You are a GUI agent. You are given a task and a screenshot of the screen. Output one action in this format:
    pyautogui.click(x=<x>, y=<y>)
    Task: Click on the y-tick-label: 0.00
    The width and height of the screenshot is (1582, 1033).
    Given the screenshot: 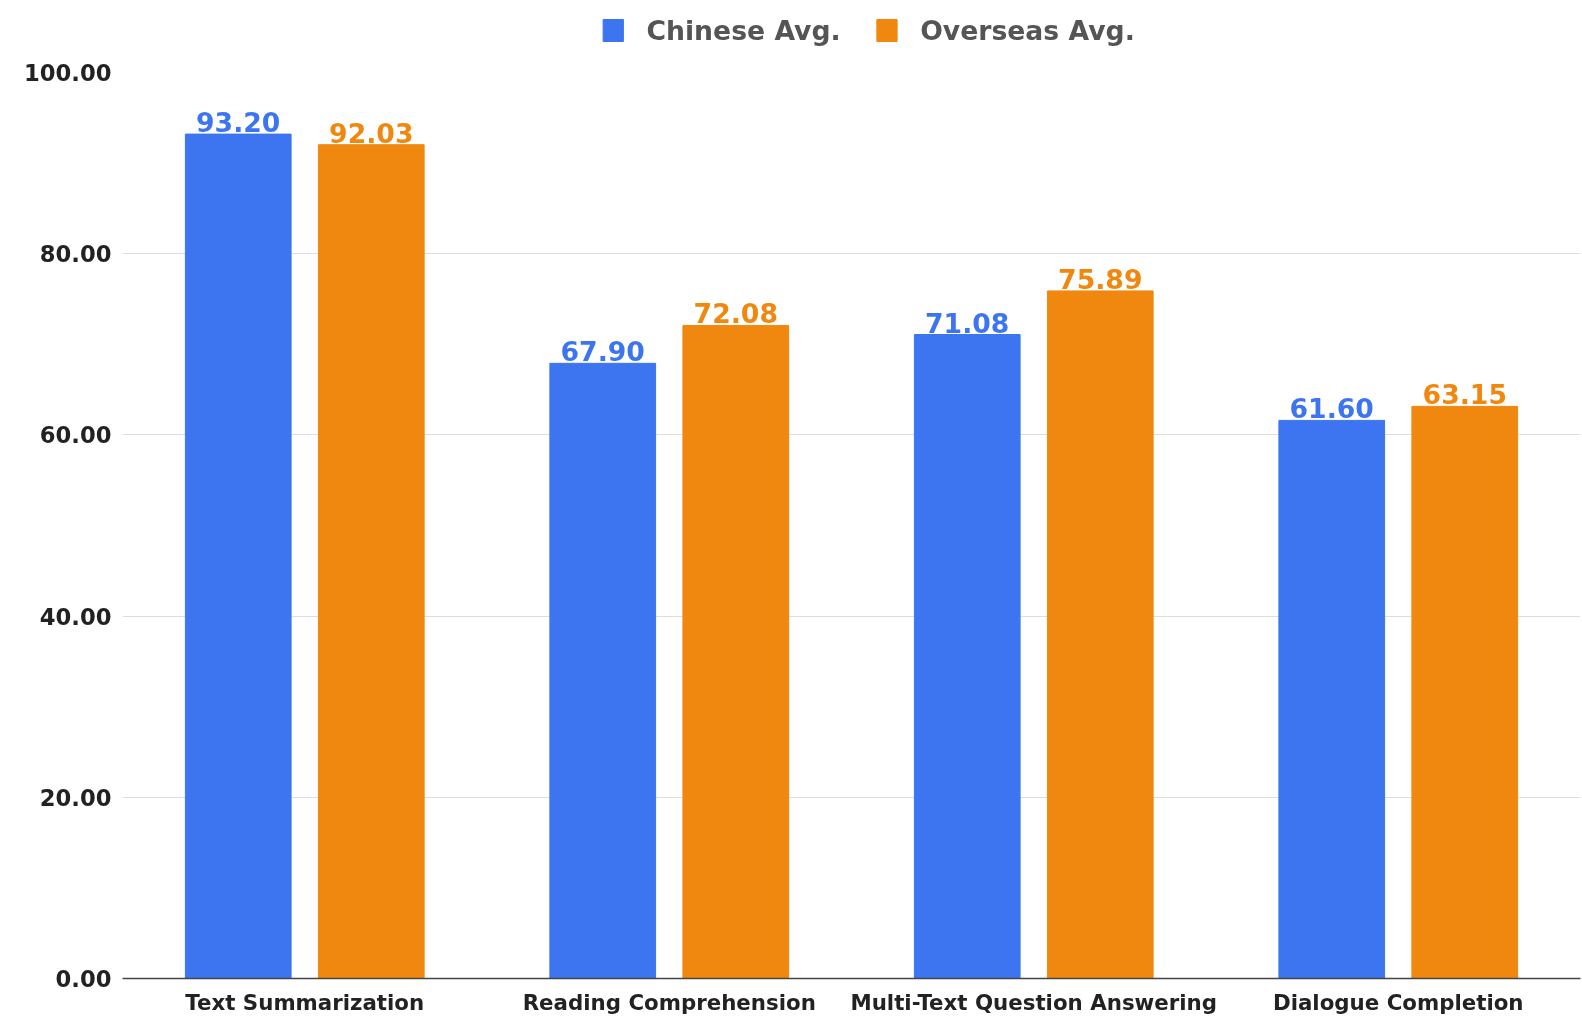 What is the action you would take?
    pyautogui.click(x=83, y=979)
    